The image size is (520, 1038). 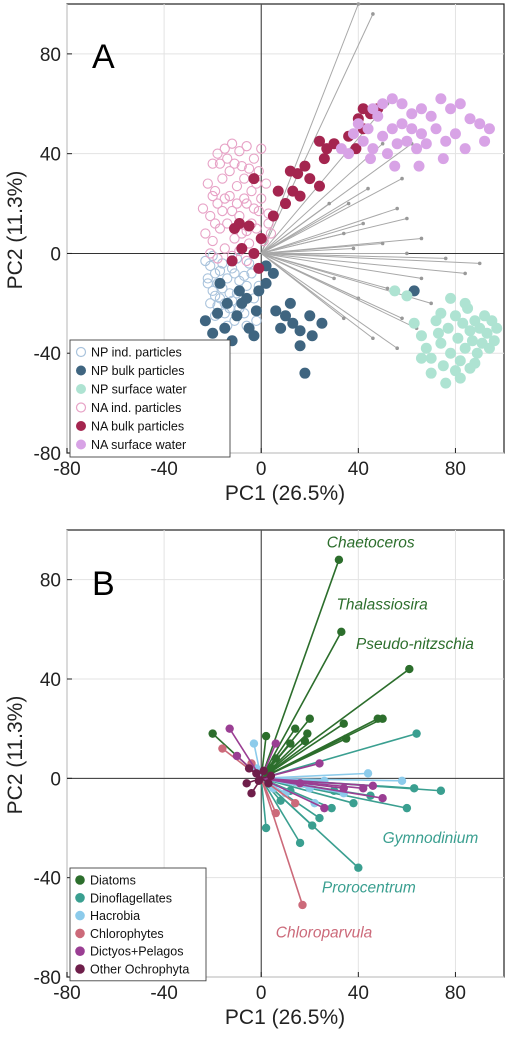 I want to click on legend-label: NP ind. particles, so click(x=136, y=353).